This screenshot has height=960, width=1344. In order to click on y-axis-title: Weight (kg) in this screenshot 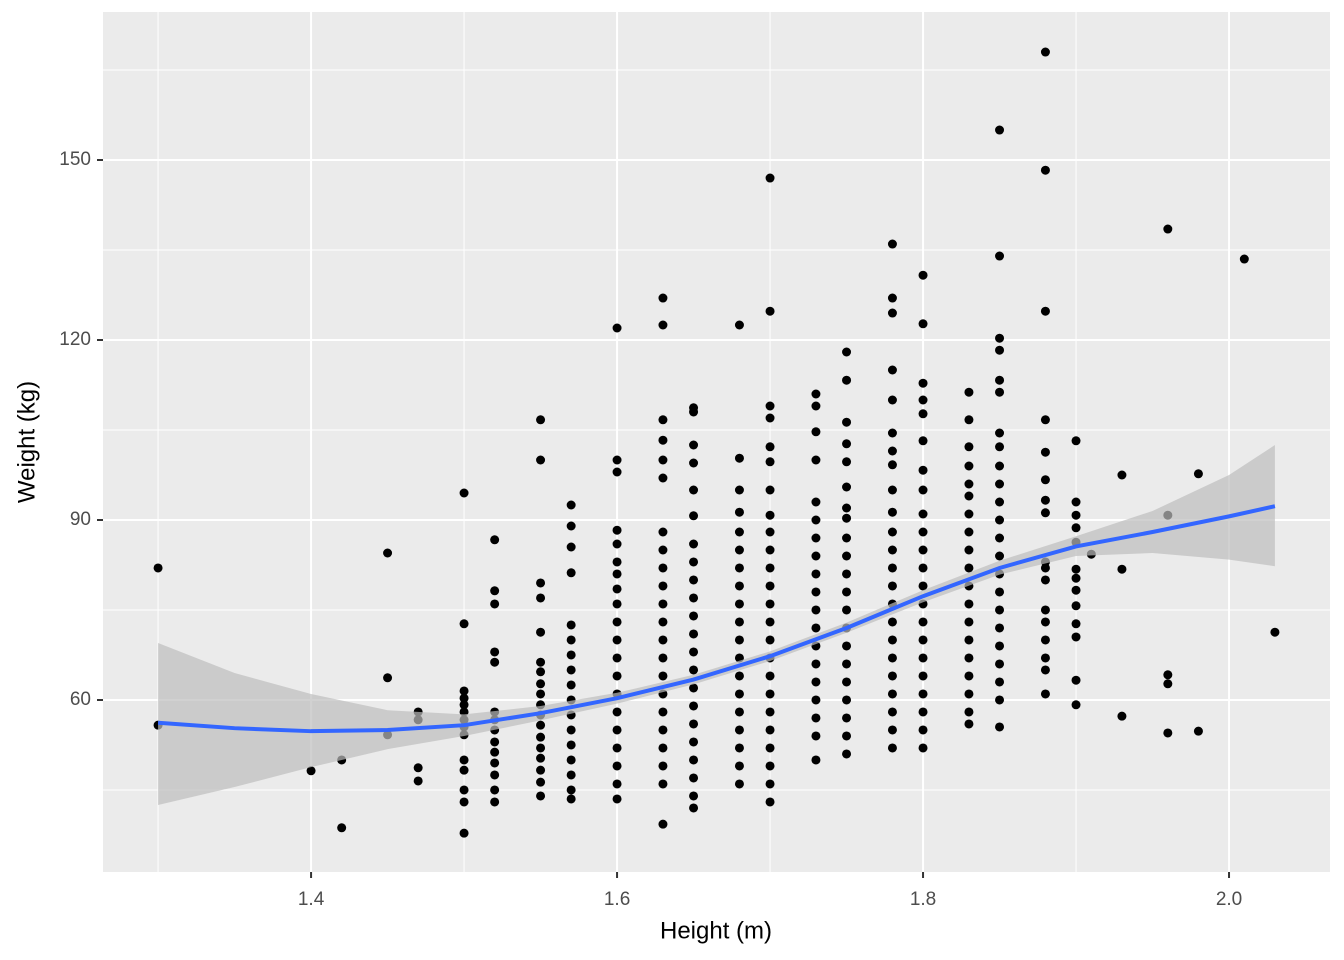, I will do `click(26, 442)`.